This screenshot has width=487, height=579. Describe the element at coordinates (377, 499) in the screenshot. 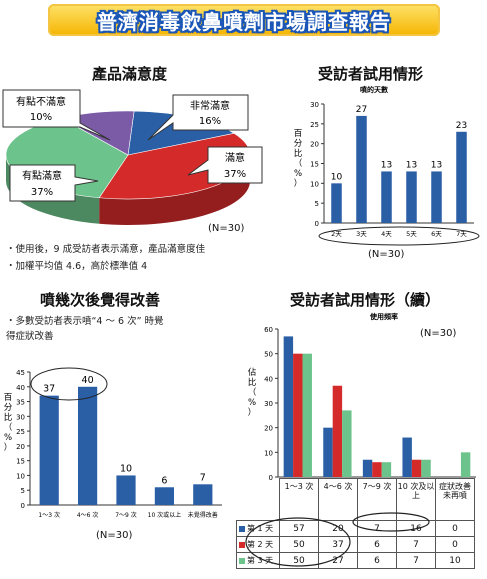

I see `table-col-header: 7～9 次` at that location.